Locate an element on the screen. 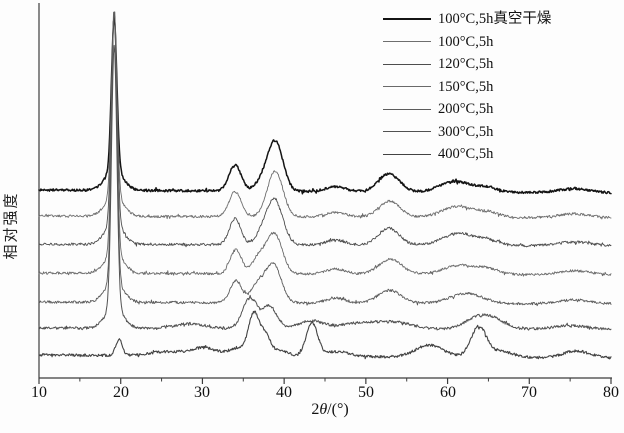  legend-item-400c: 400°C,5h is located at coordinates (503, 154).